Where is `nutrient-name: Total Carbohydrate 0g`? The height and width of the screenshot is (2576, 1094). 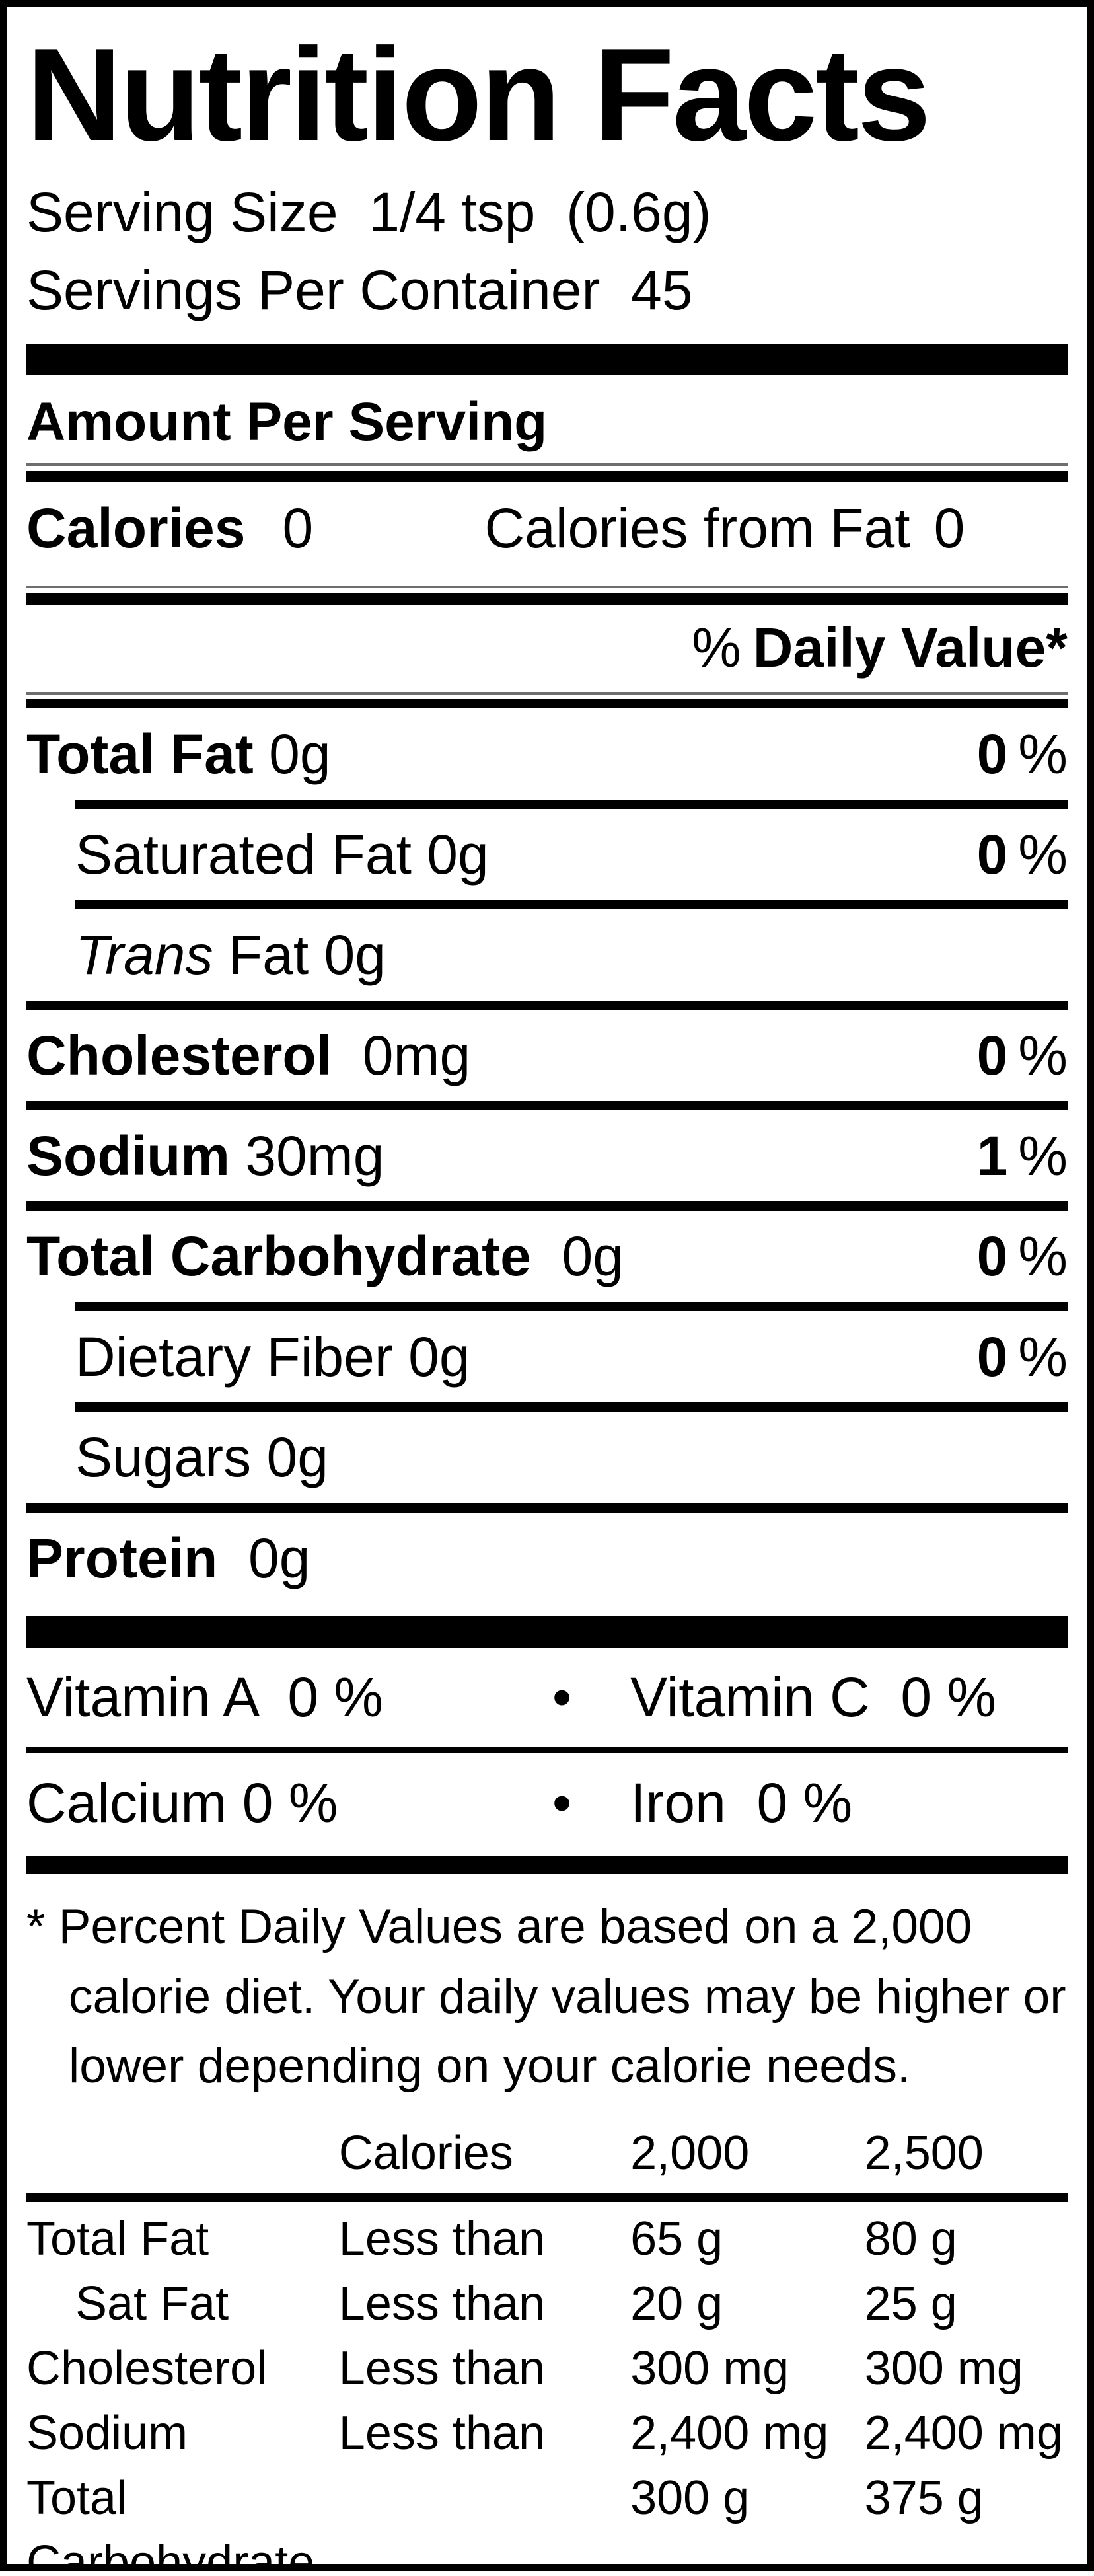 nutrient-name: Total Carbohydrate 0g is located at coordinates (325, 1256).